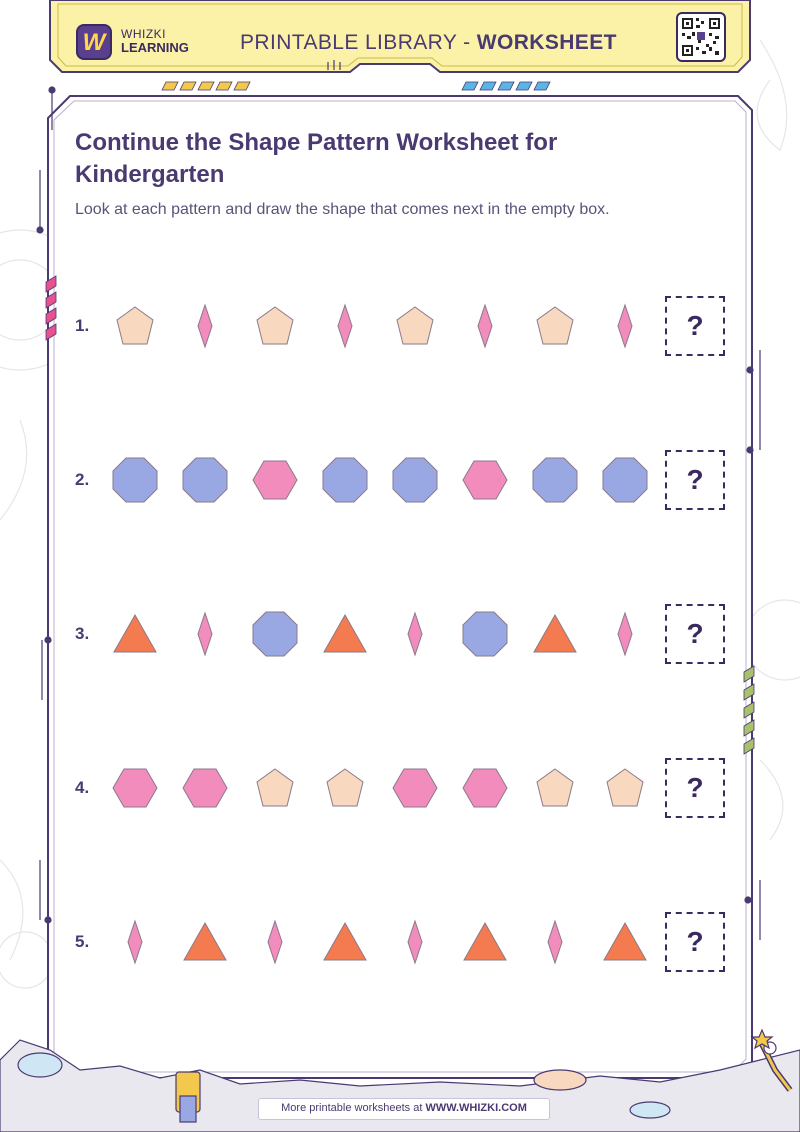 The image size is (800, 1132). I want to click on pattern-row: 1.?, so click(400, 326).